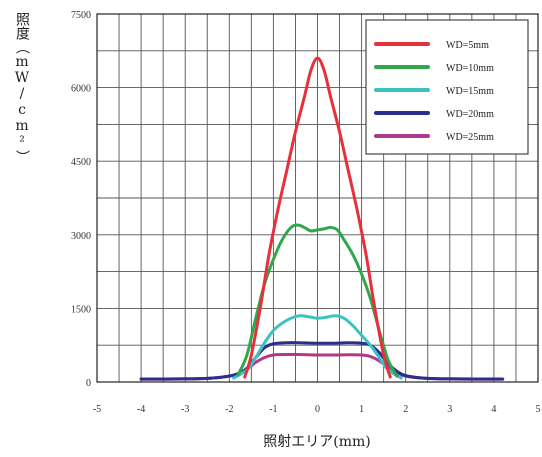 The height and width of the screenshot is (457, 542). I want to click on y-tick-label: 1500, so click(81, 309).